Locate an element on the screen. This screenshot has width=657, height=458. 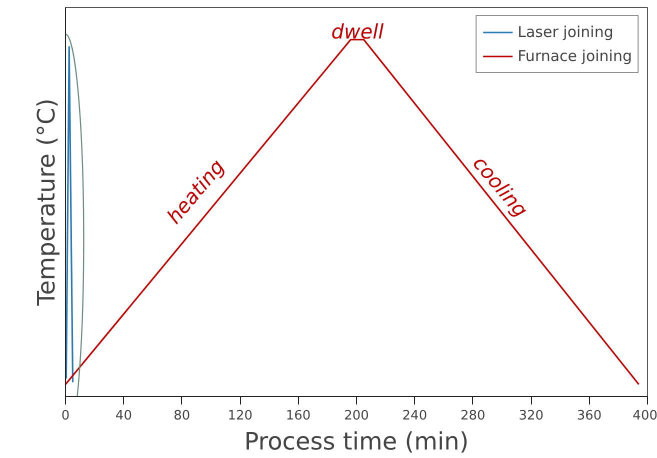
x-tick-label: 200 is located at coordinates (356, 416).